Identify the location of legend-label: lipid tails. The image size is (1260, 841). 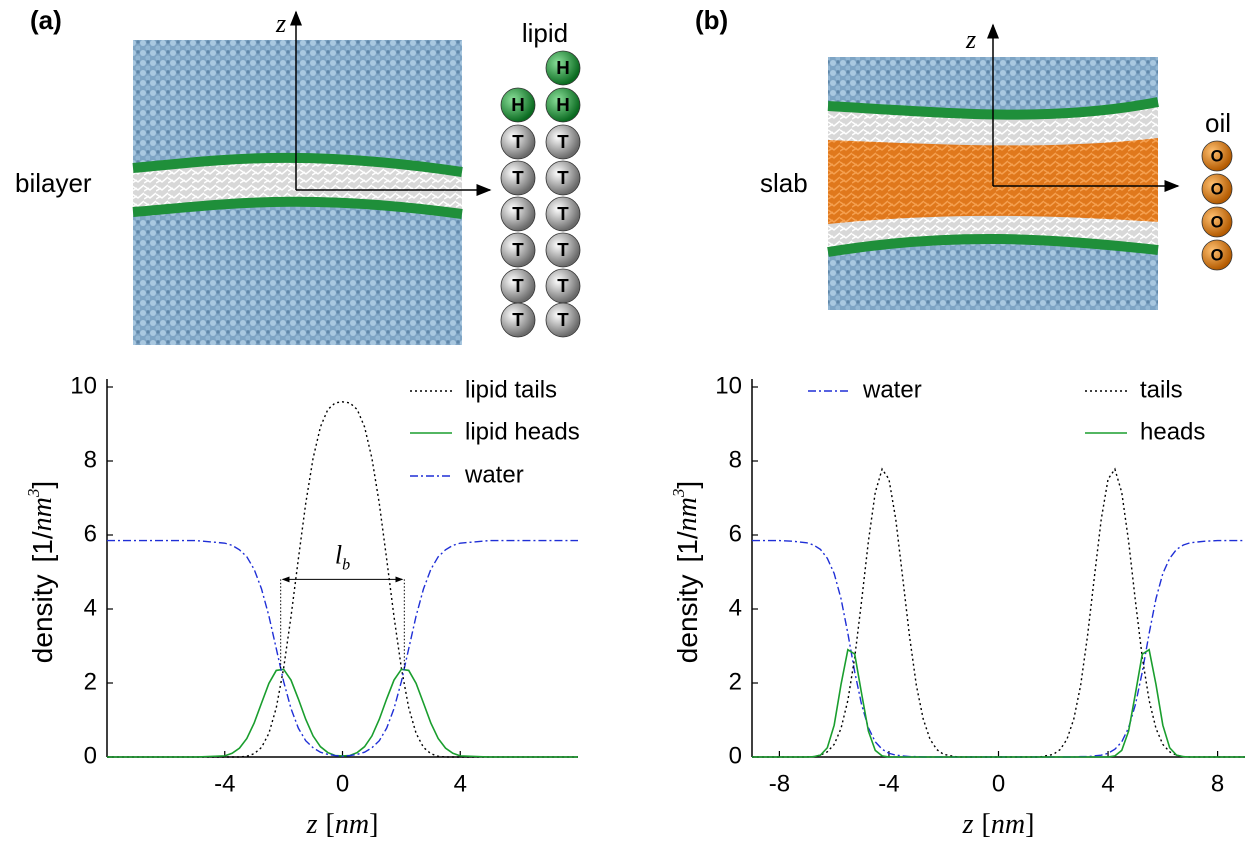
(511, 389).